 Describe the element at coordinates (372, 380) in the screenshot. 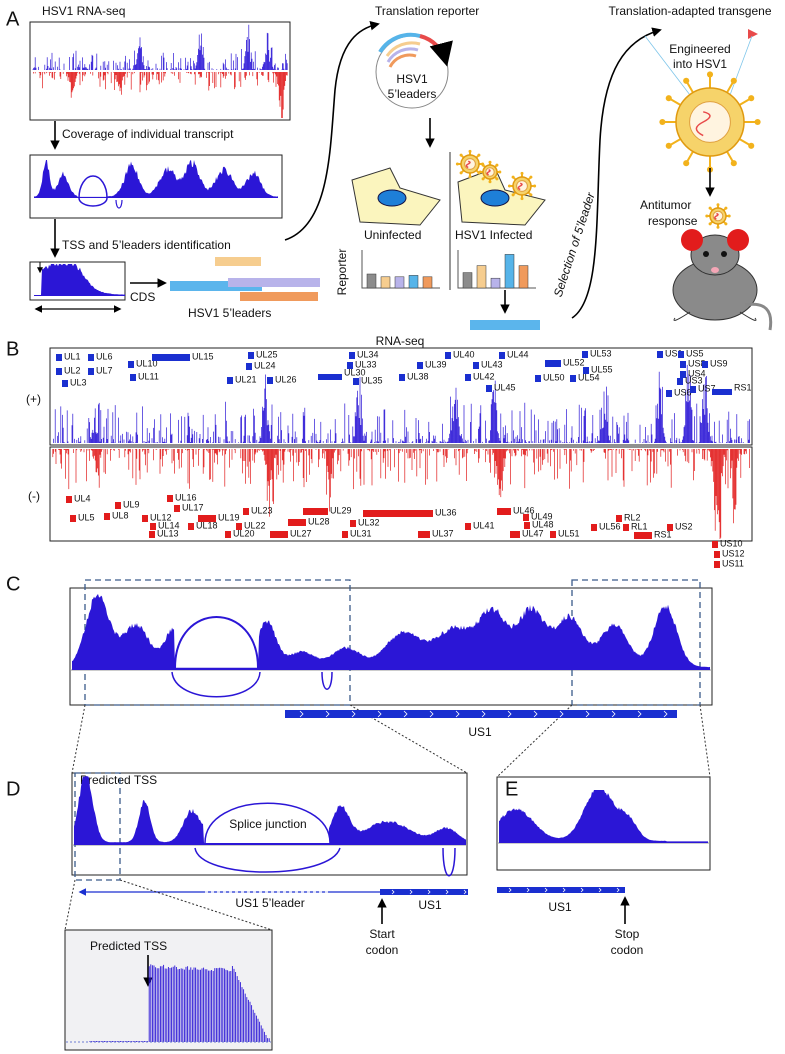

I see `gene-label: UL35` at that location.